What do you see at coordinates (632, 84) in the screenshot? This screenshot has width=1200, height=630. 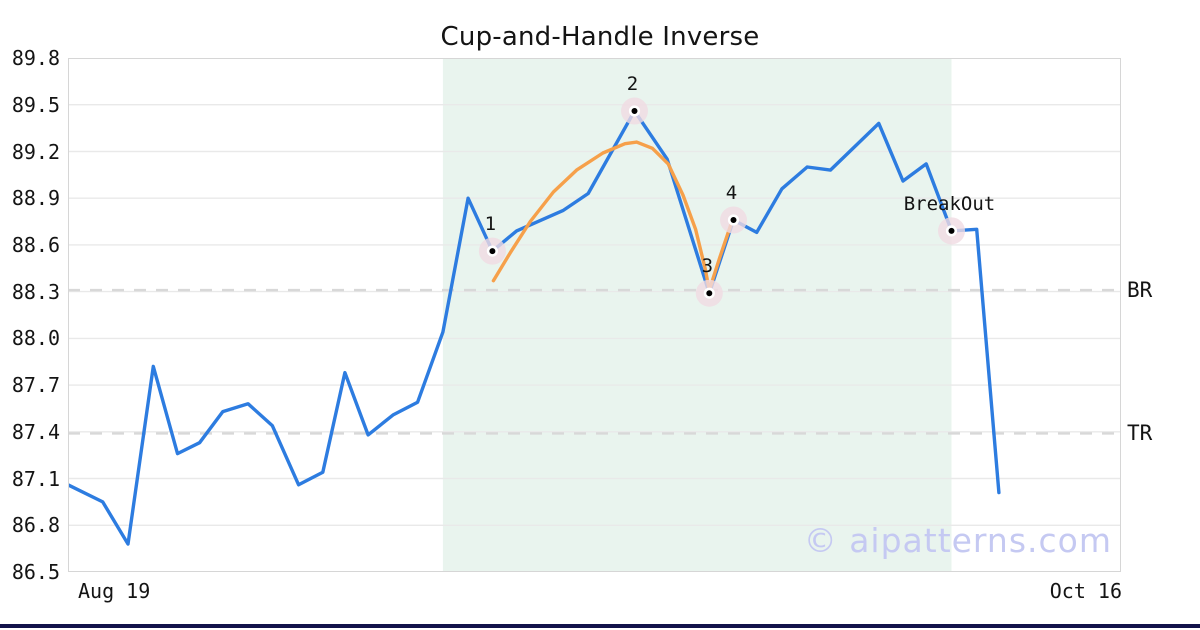 I see `marker-label: 2` at bounding box center [632, 84].